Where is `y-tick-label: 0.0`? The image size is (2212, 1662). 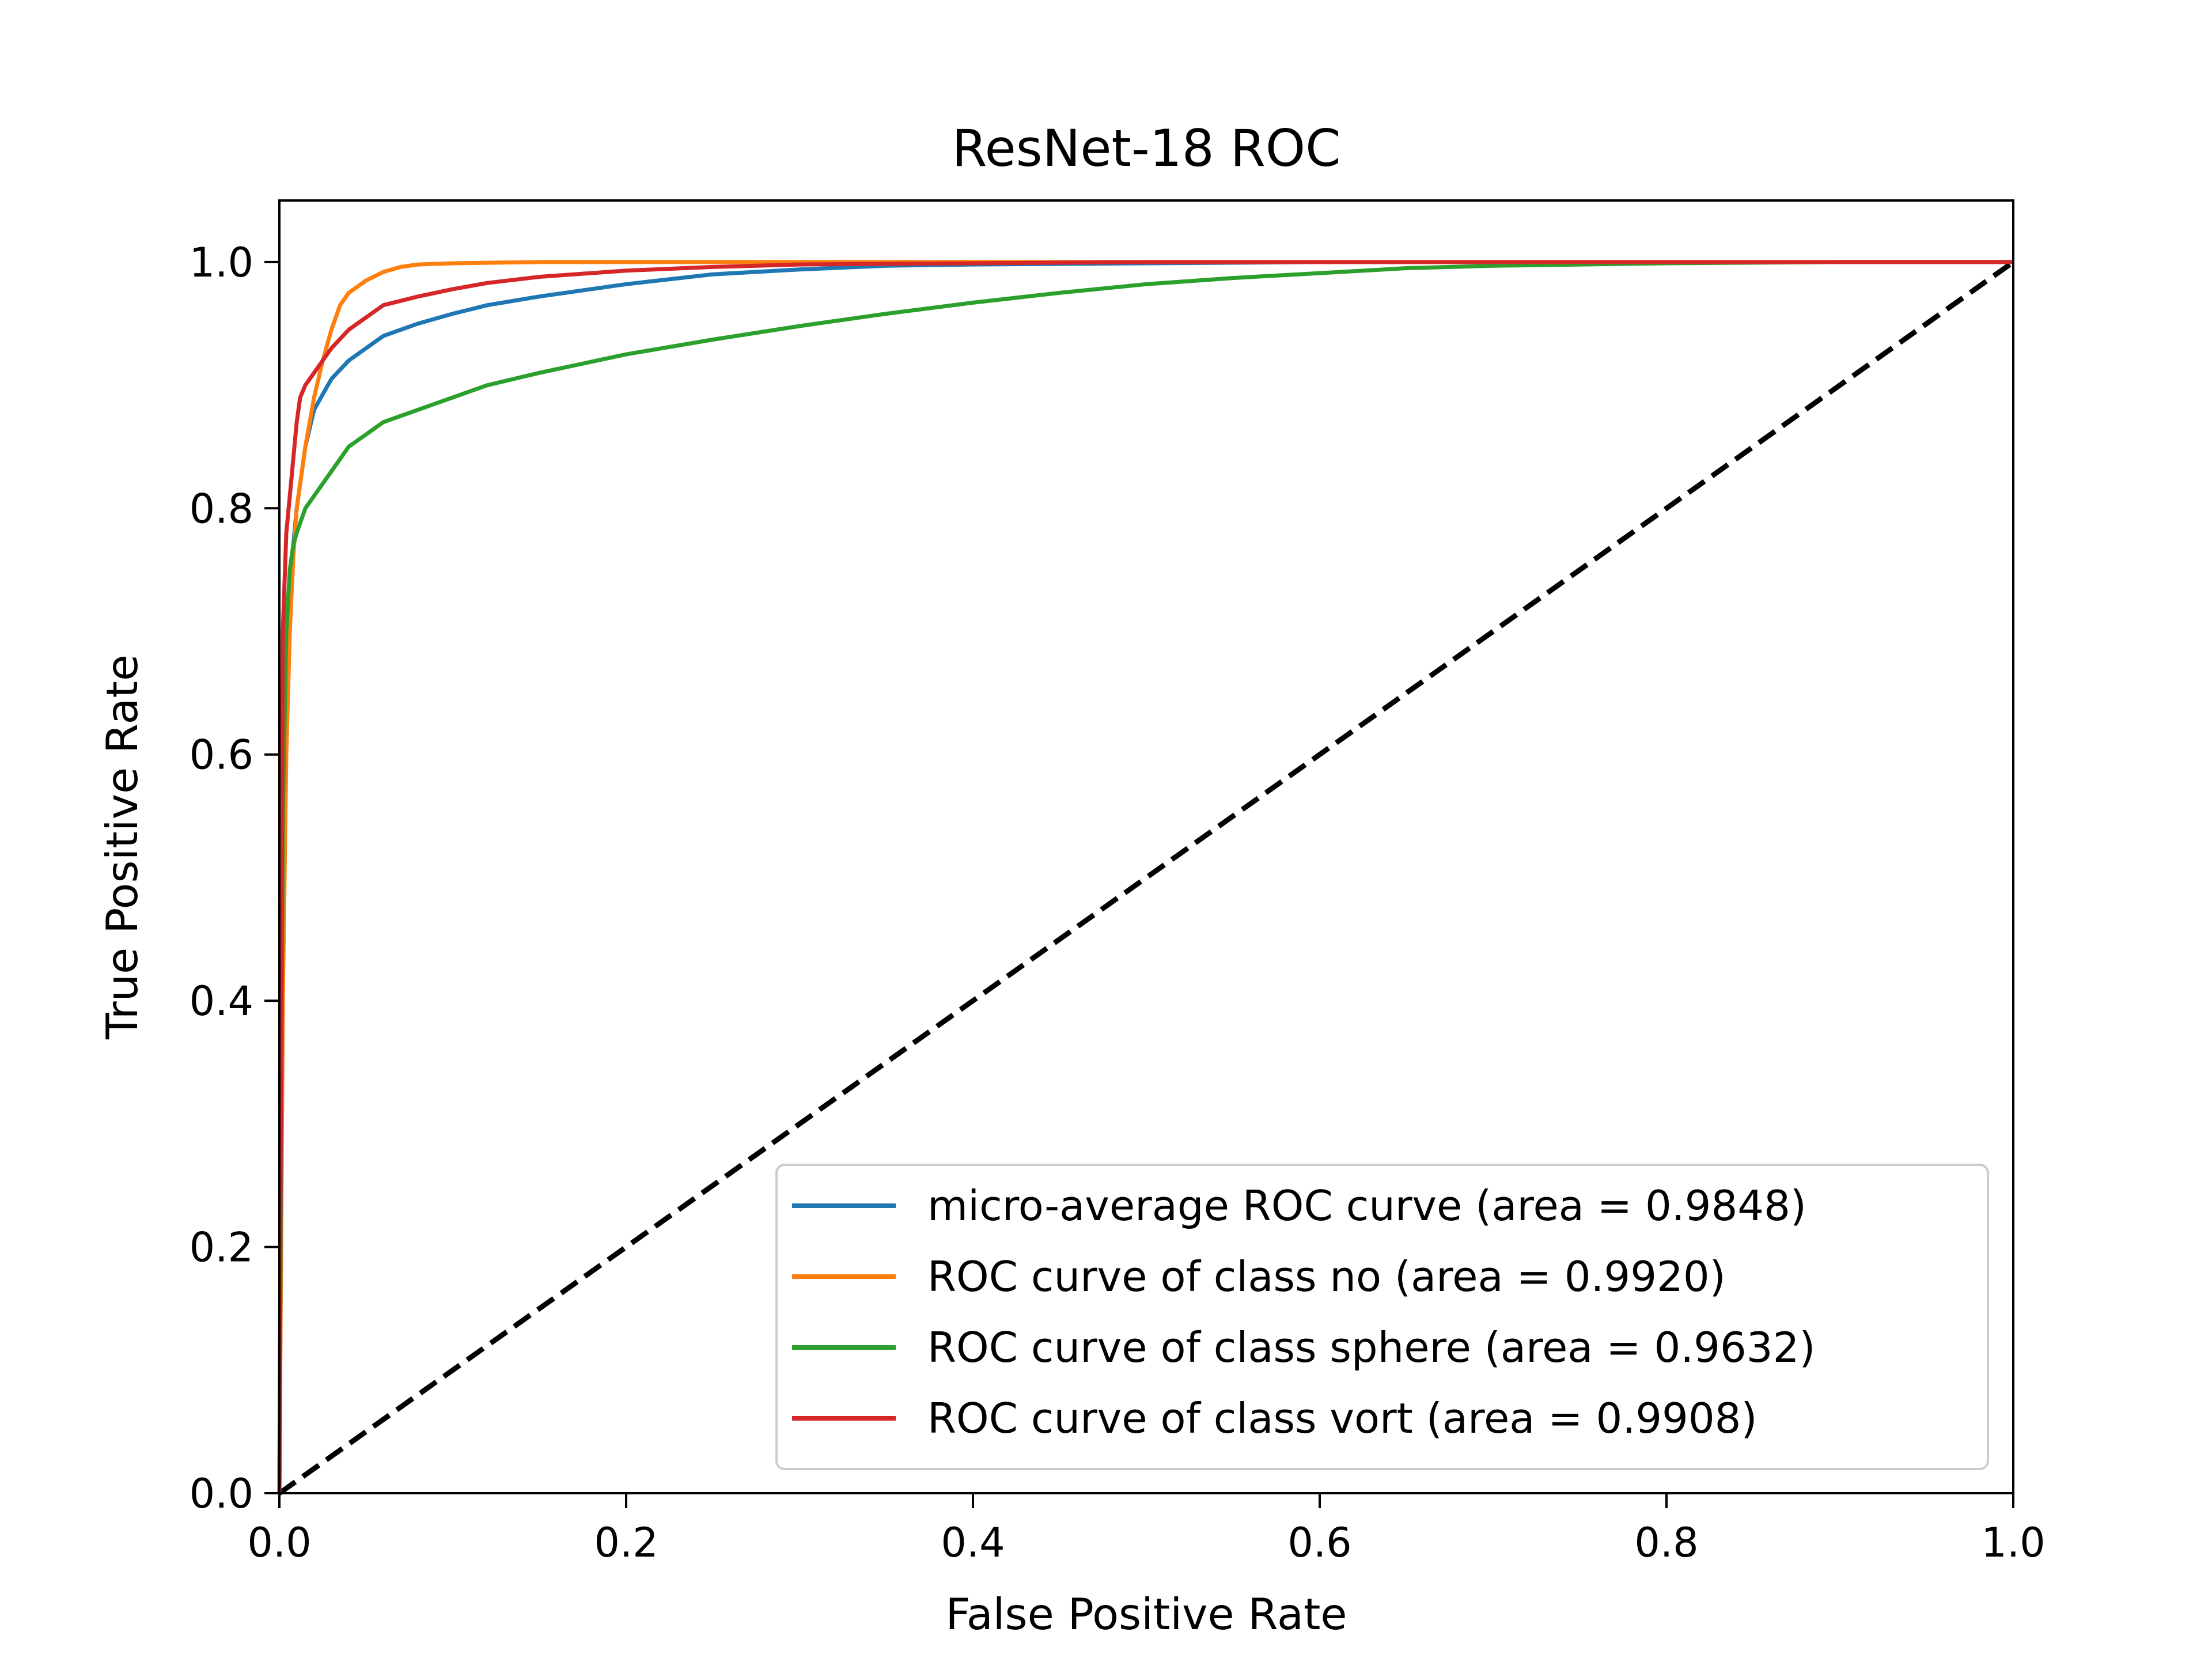 y-tick-label: 0.0 is located at coordinates (221, 1493).